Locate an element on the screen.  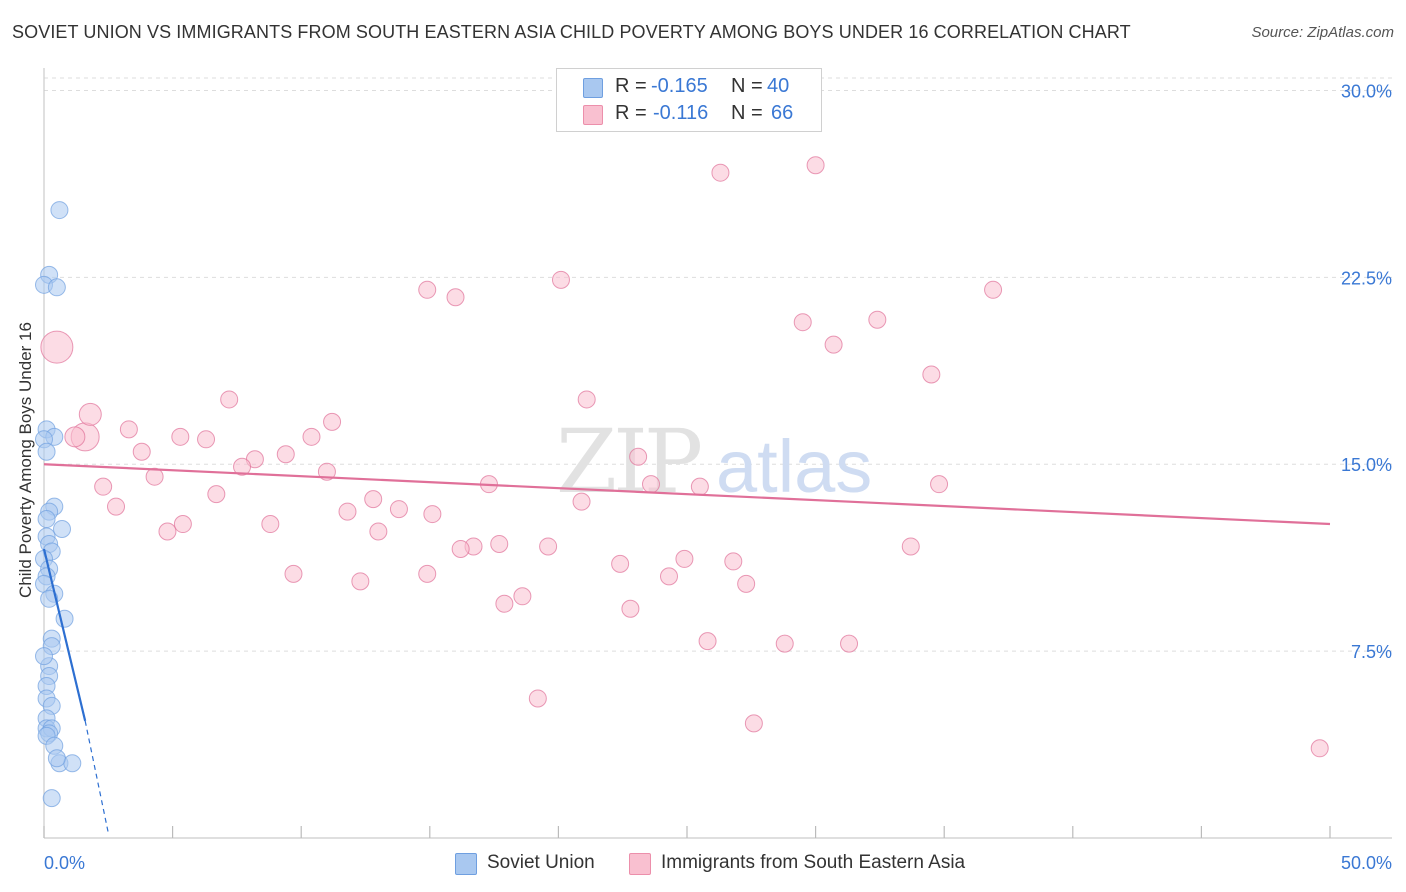
trend-line-immigrants-sea is located at coordinates (687, 494).